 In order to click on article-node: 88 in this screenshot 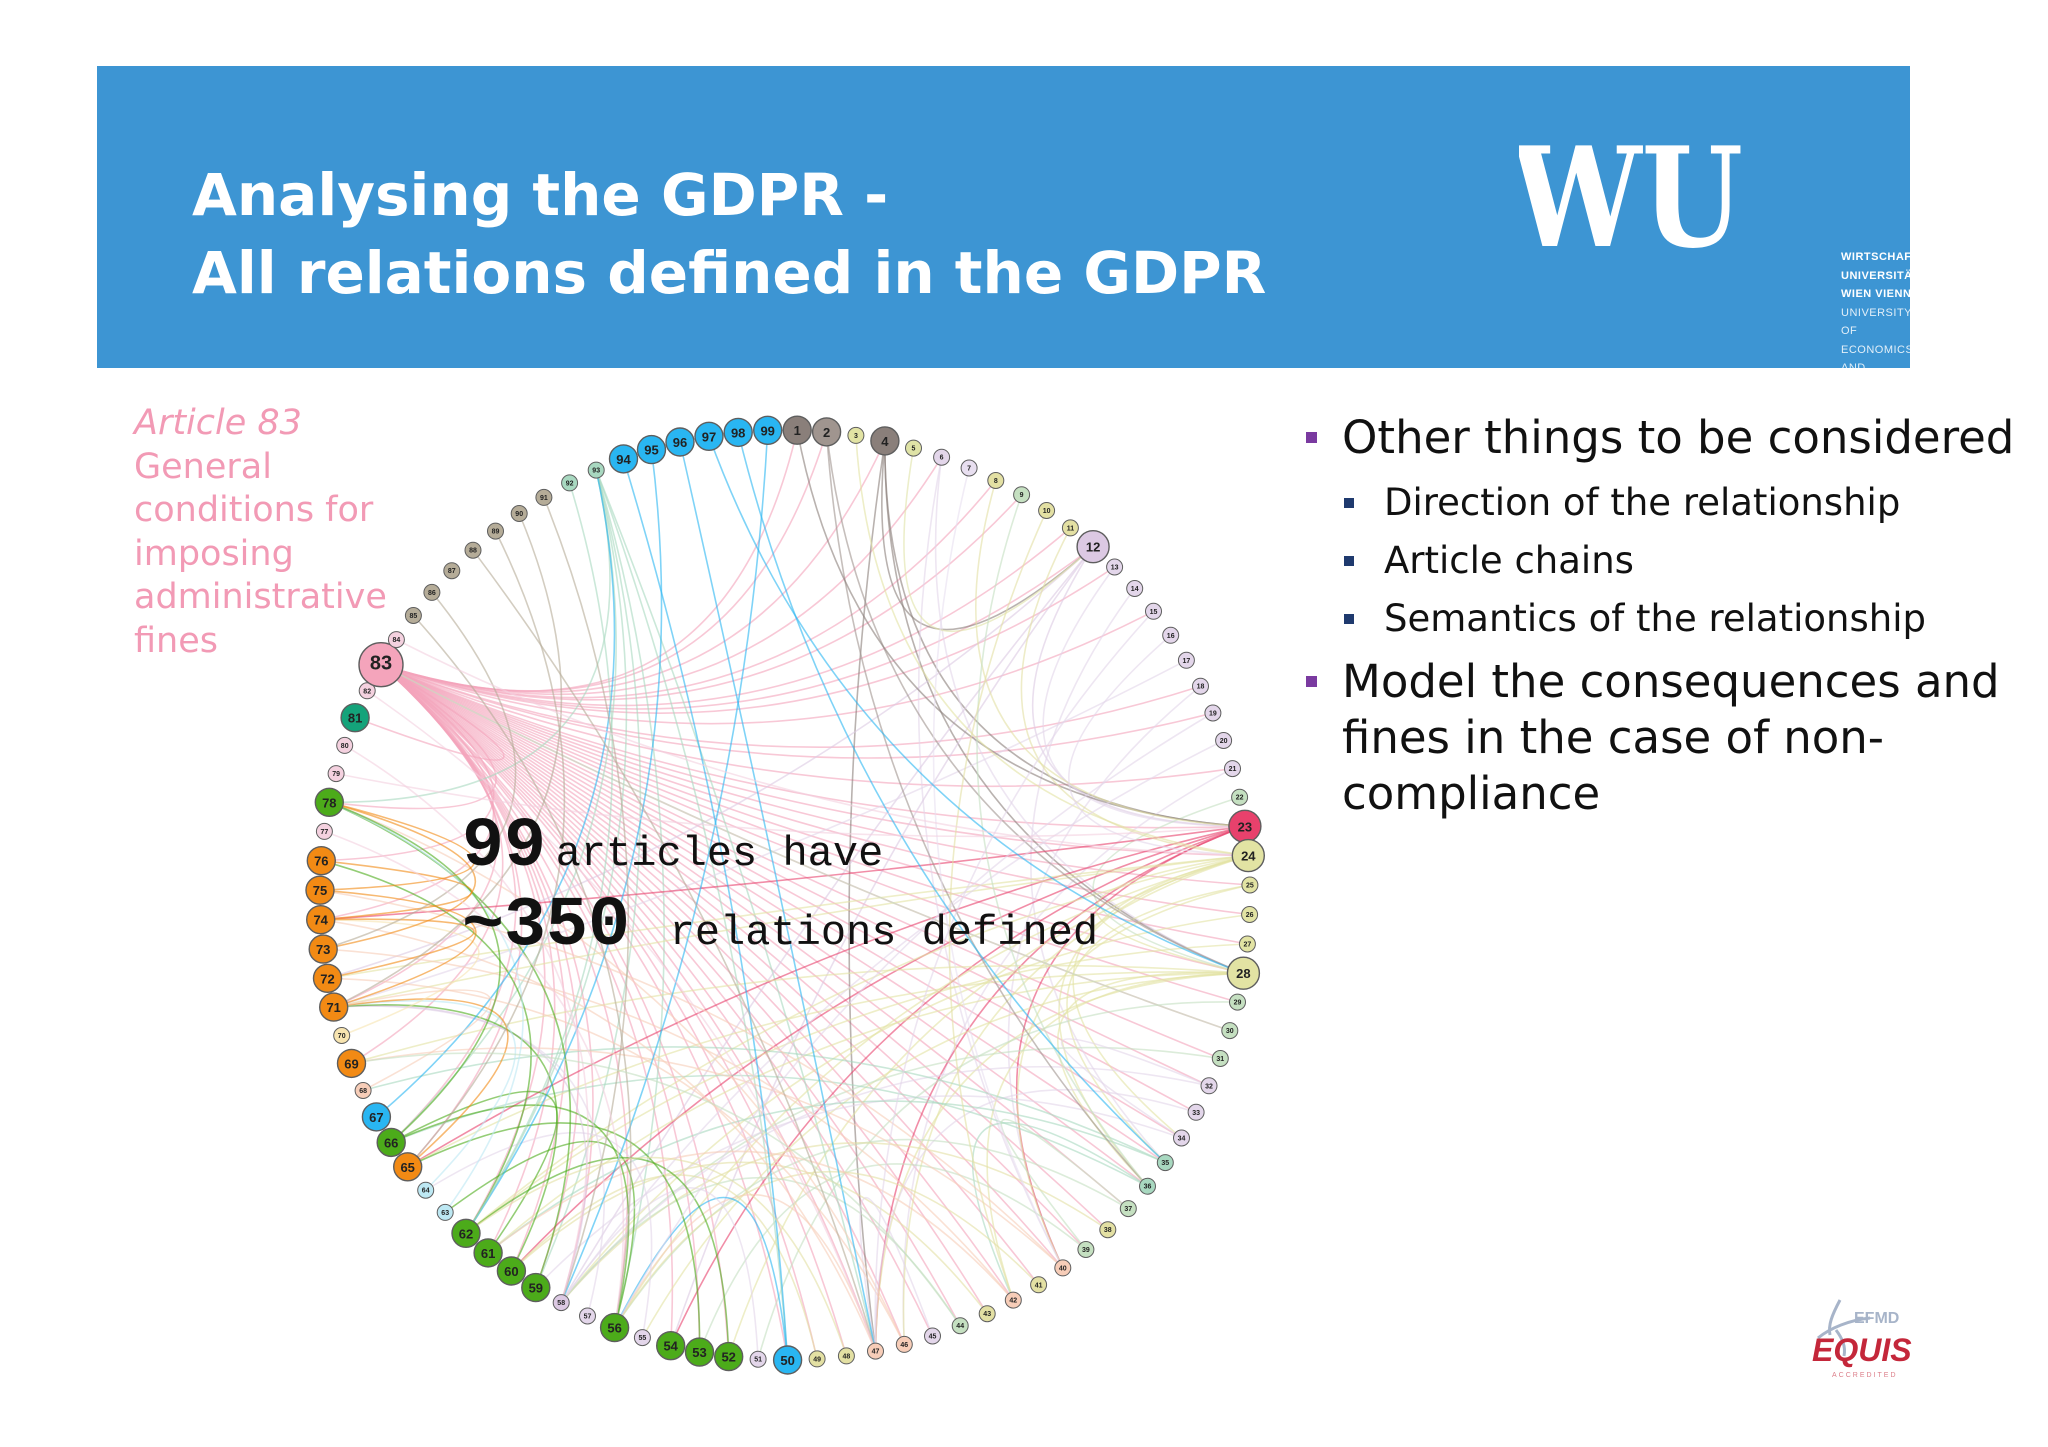, I will do `click(473, 550)`.